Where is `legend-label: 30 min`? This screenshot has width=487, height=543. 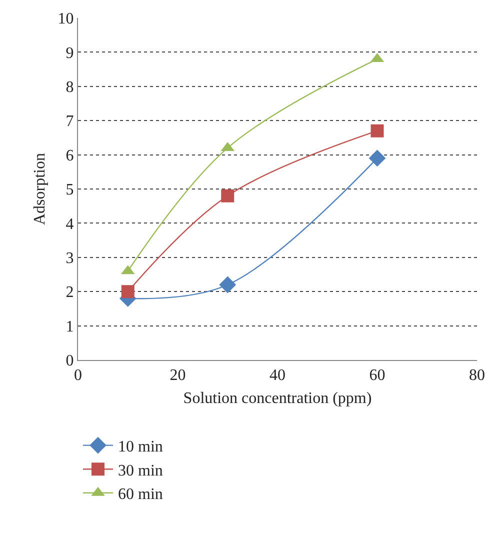 legend-label: 30 min is located at coordinates (140, 471).